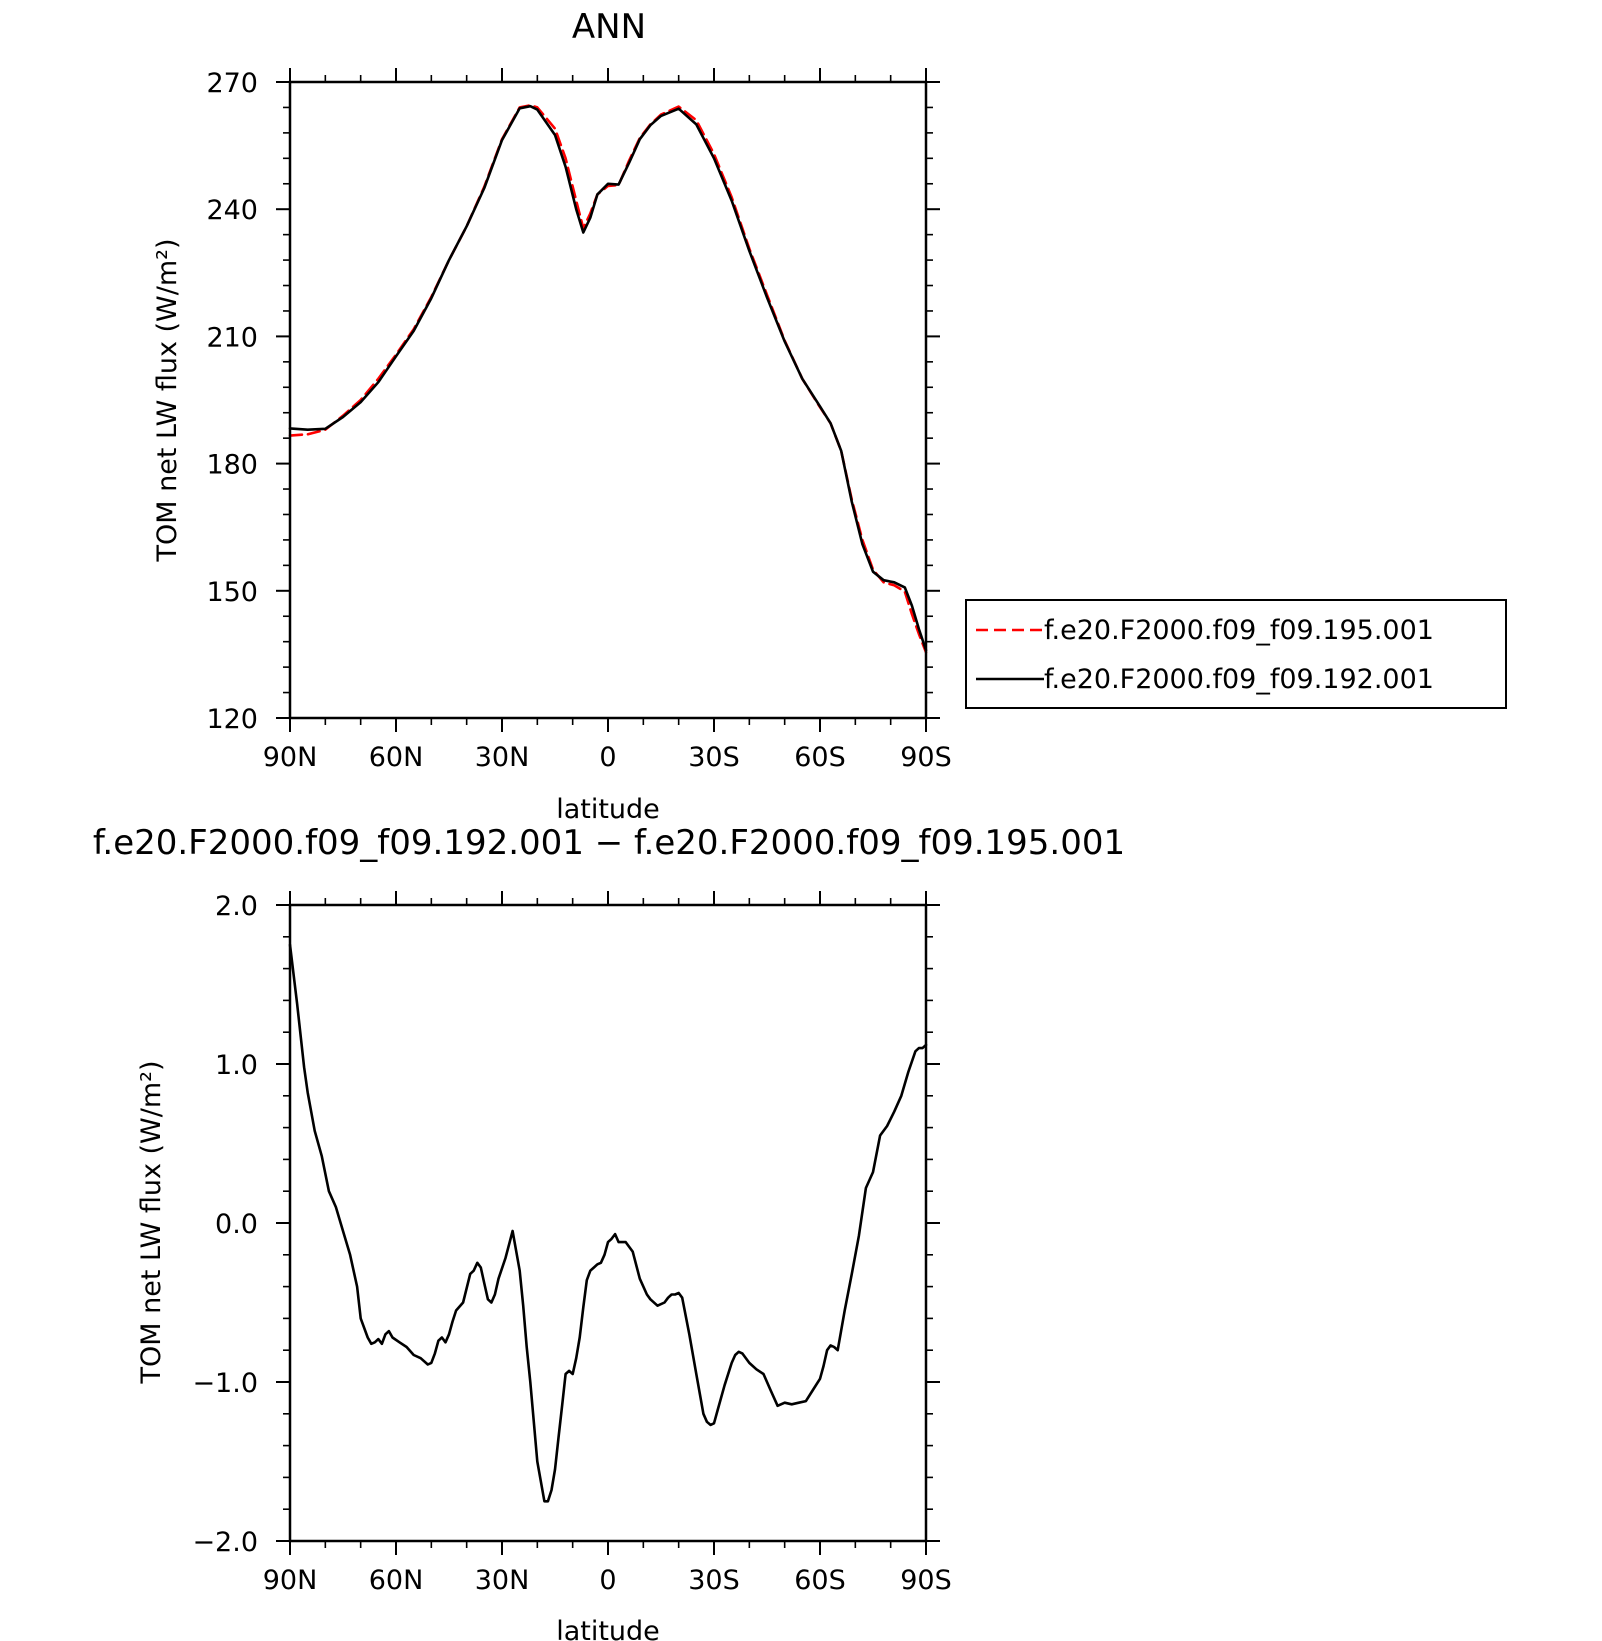 The width and height of the screenshot is (1602, 1641). What do you see at coordinates (926, 757) in the screenshot?
I see `top-x-tick-label: 90S` at bounding box center [926, 757].